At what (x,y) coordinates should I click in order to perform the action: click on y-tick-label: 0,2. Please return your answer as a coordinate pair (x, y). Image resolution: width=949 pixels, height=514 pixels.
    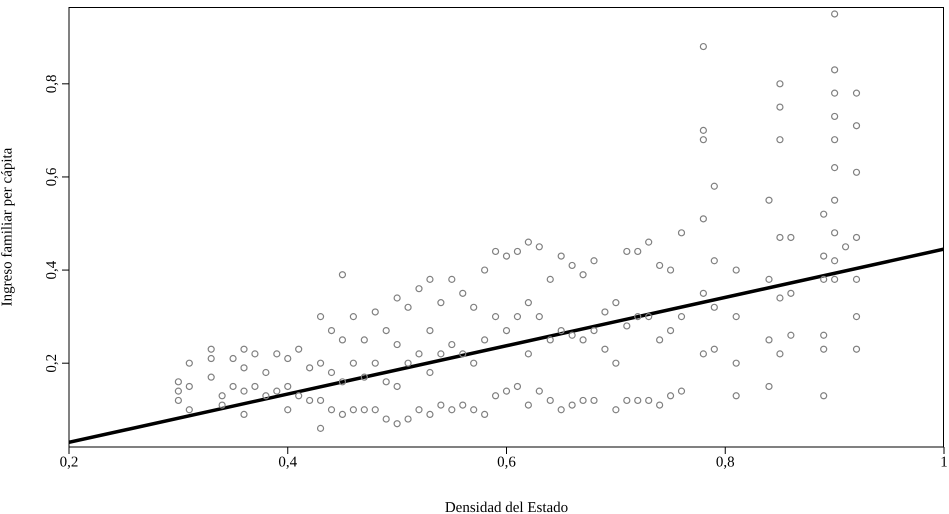
    Looking at the image, I should click on (52, 363).